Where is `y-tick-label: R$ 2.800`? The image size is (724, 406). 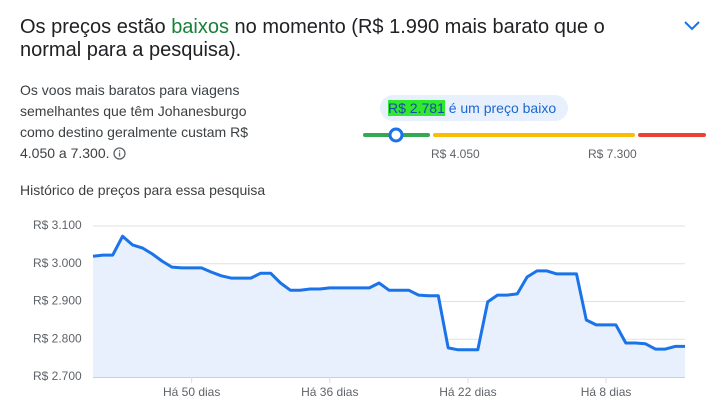 y-tick-label: R$ 2.800 is located at coordinates (57, 338).